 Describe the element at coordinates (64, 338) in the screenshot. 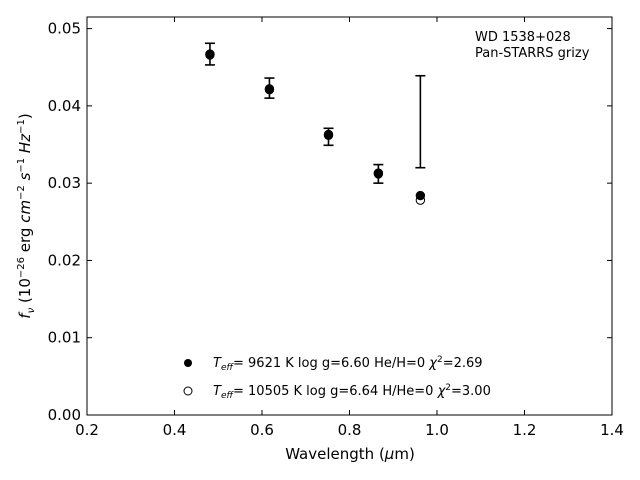

I see `y-tick-label: 0.01` at that location.